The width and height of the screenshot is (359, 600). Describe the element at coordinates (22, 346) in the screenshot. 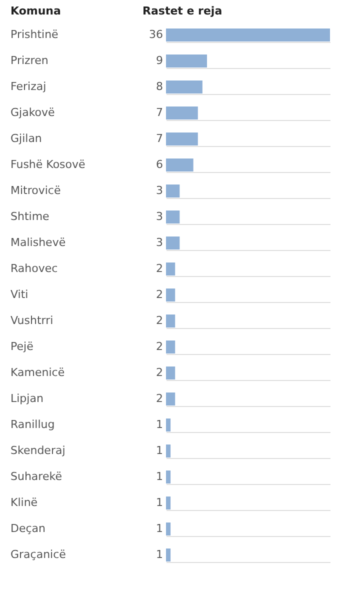

I see `y-tick-label: Pejë` at that location.